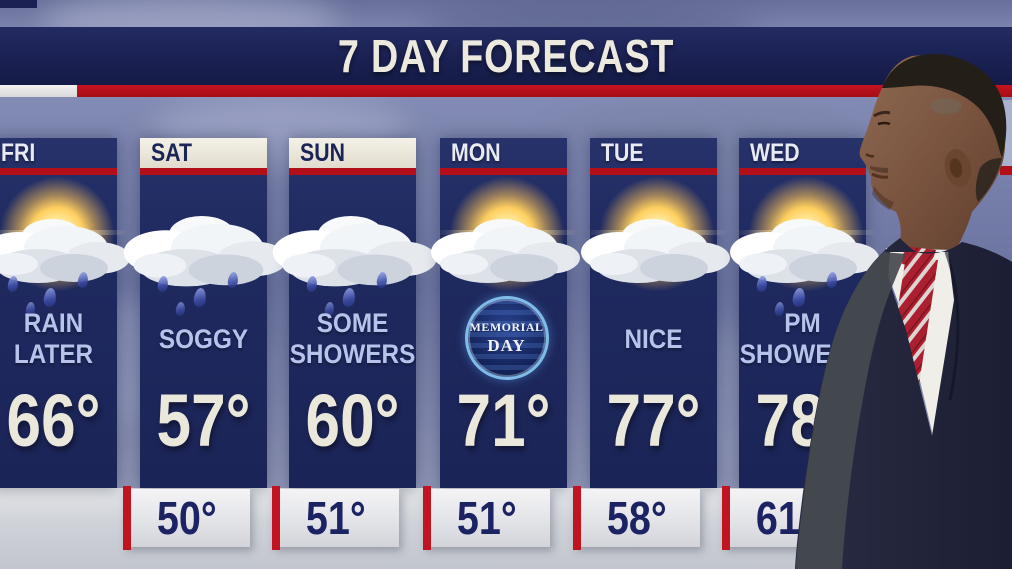 Image resolution: width=1012 pixels, height=569 pixels. What do you see at coordinates (171, 152) in the screenshot?
I see `day-label: SAT` at bounding box center [171, 152].